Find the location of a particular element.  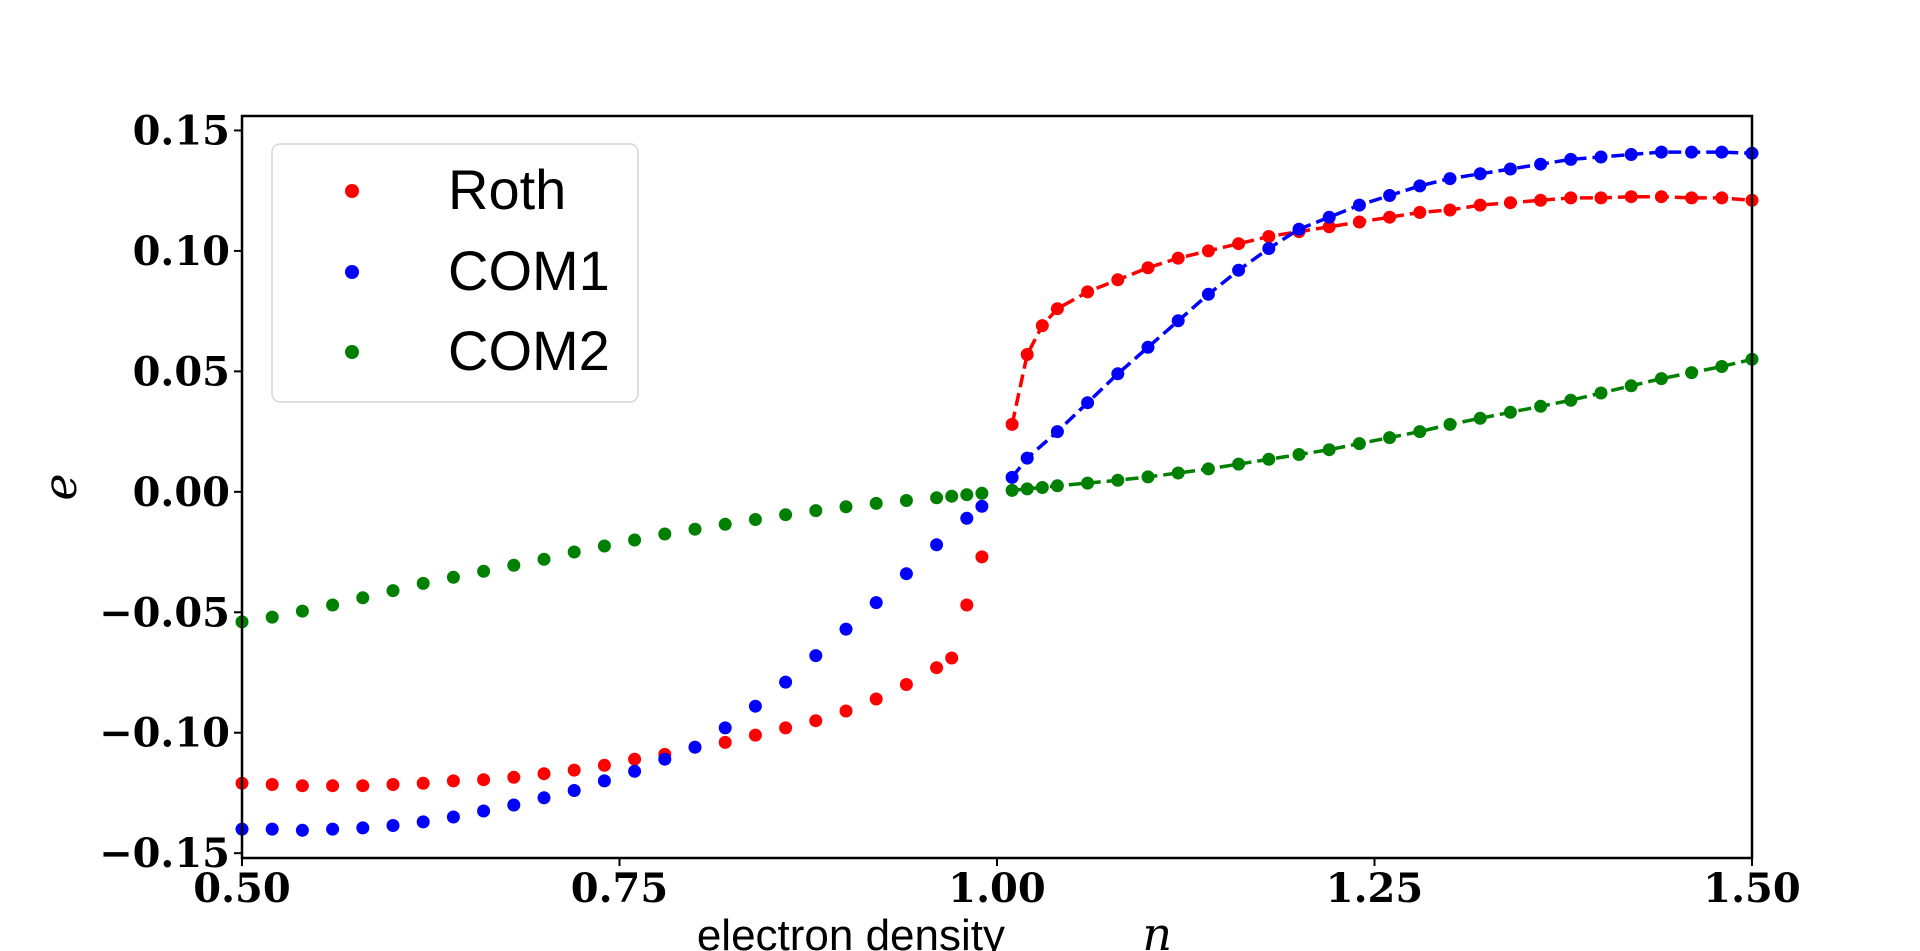

x-axis-ticks: 0.50 0.75 1.00 1.25 1.50 is located at coordinates (997, 885).